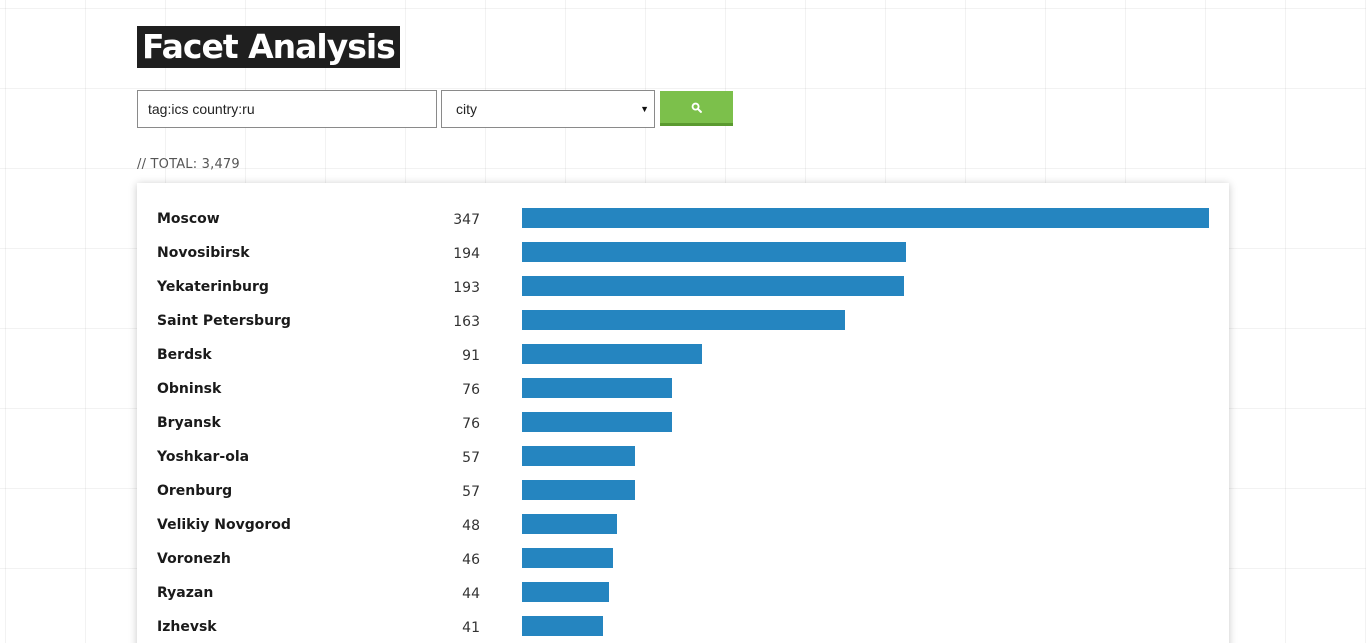 The width and height of the screenshot is (1366, 643). I want to click on page-title: Facet Analysis, so click(268, 47).